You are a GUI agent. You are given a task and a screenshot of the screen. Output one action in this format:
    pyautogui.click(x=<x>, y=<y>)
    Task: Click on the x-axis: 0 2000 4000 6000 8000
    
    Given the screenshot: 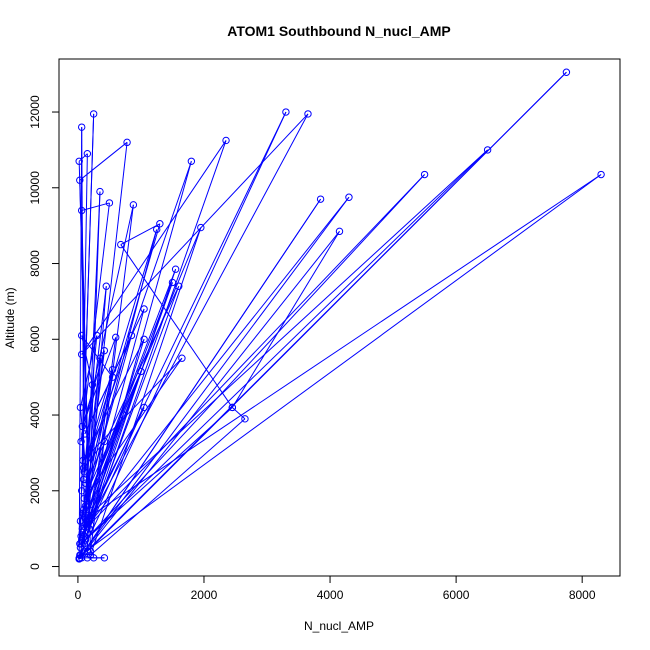 What is the action you would take?
    pyautogui.click(x=335, y=588)
    